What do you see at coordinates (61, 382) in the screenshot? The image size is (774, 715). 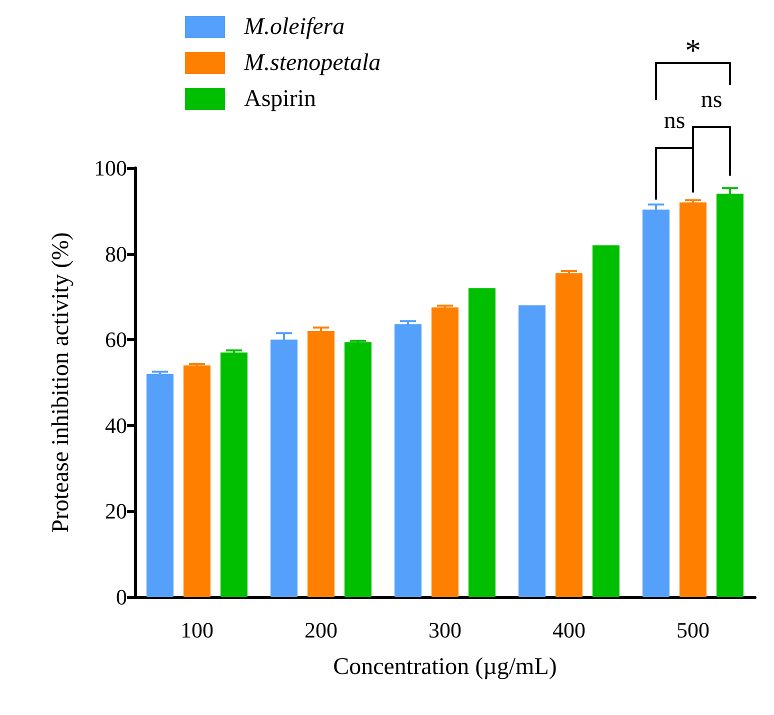 I see `y-axis-title: Protease inhibition activity (%)` at bounding box center [61, 382].